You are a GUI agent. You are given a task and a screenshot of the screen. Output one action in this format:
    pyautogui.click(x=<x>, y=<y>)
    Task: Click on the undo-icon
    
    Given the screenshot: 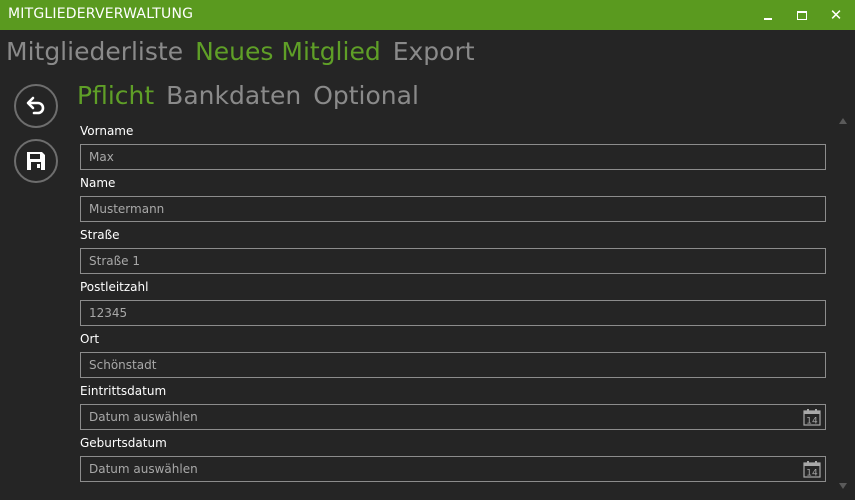 What is the action you would take?
    pyautogui.click(x=35, y=105)
    